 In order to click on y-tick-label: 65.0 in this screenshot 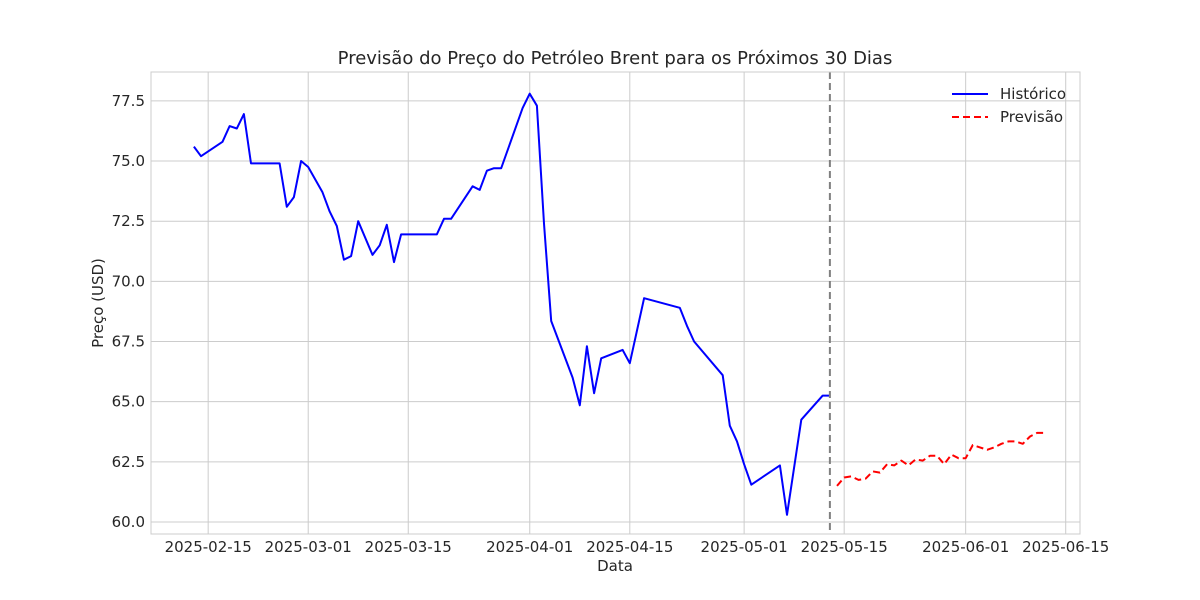, I will do `click(128, 402)`.